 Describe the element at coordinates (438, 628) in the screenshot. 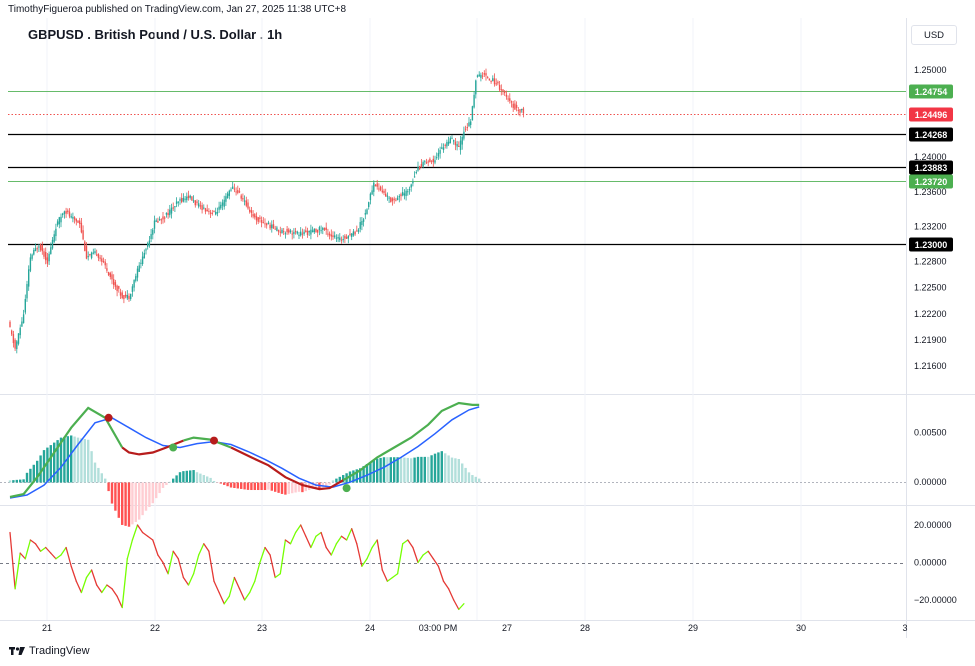

I see `time-tick-label: 03:00 PM` at that location.